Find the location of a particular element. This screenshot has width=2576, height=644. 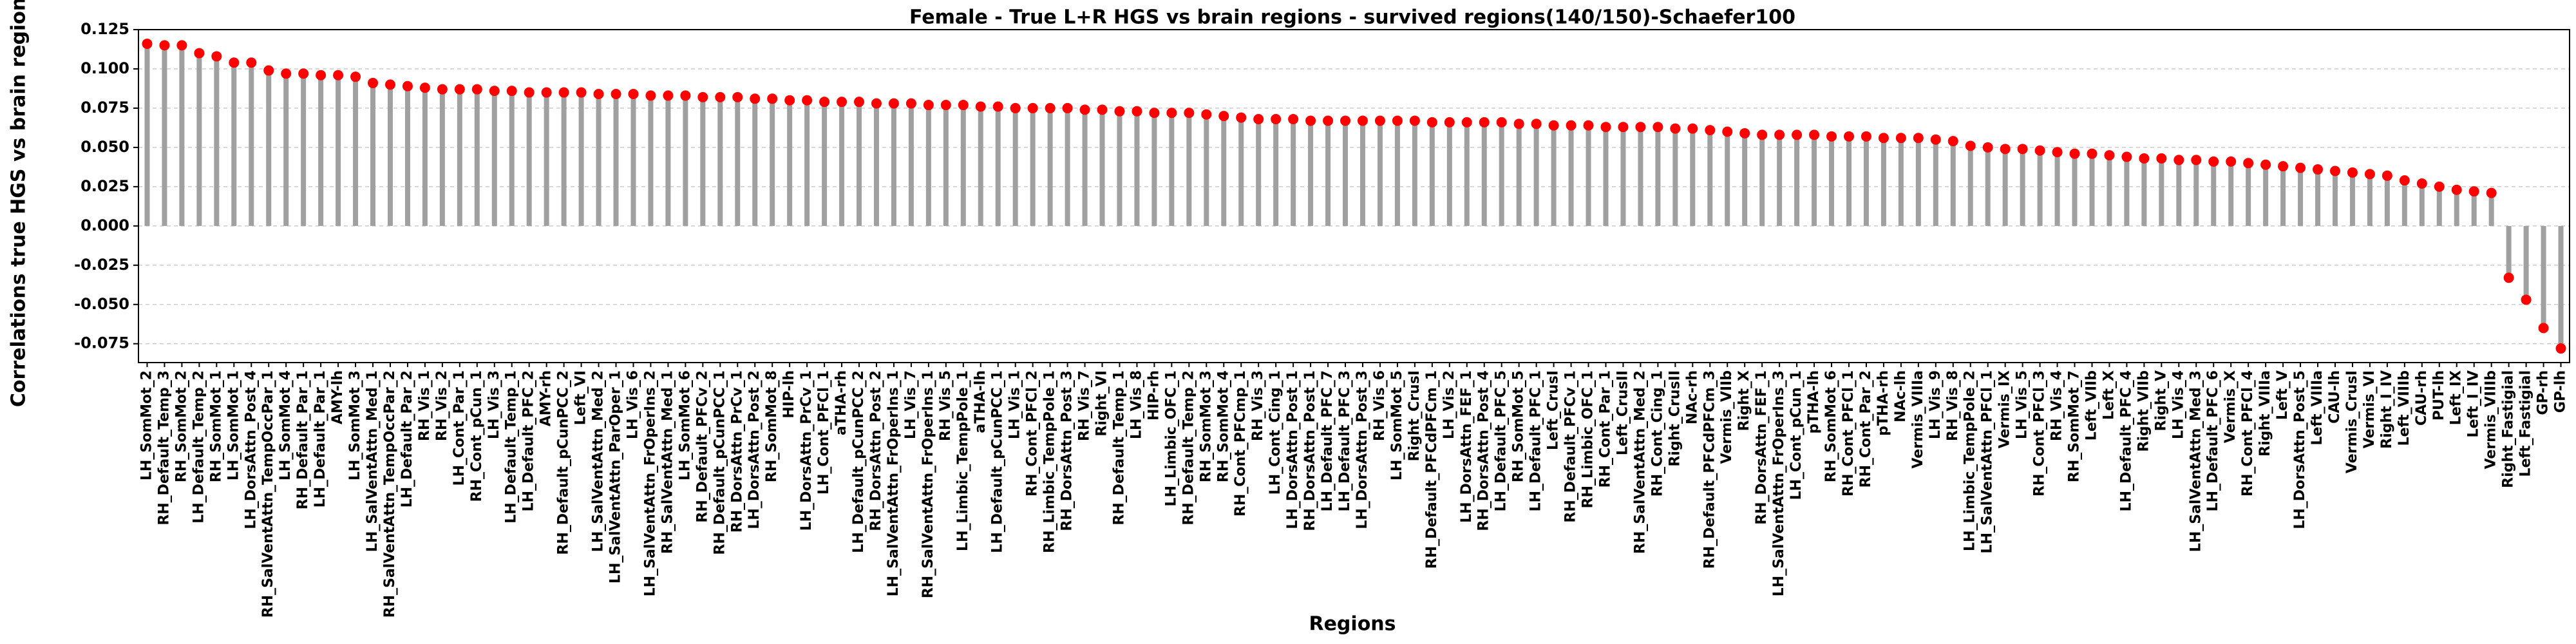

x-tick-label: RH_SalVentAttn_TempOccPar_1 is located at coordinates (268, 494).